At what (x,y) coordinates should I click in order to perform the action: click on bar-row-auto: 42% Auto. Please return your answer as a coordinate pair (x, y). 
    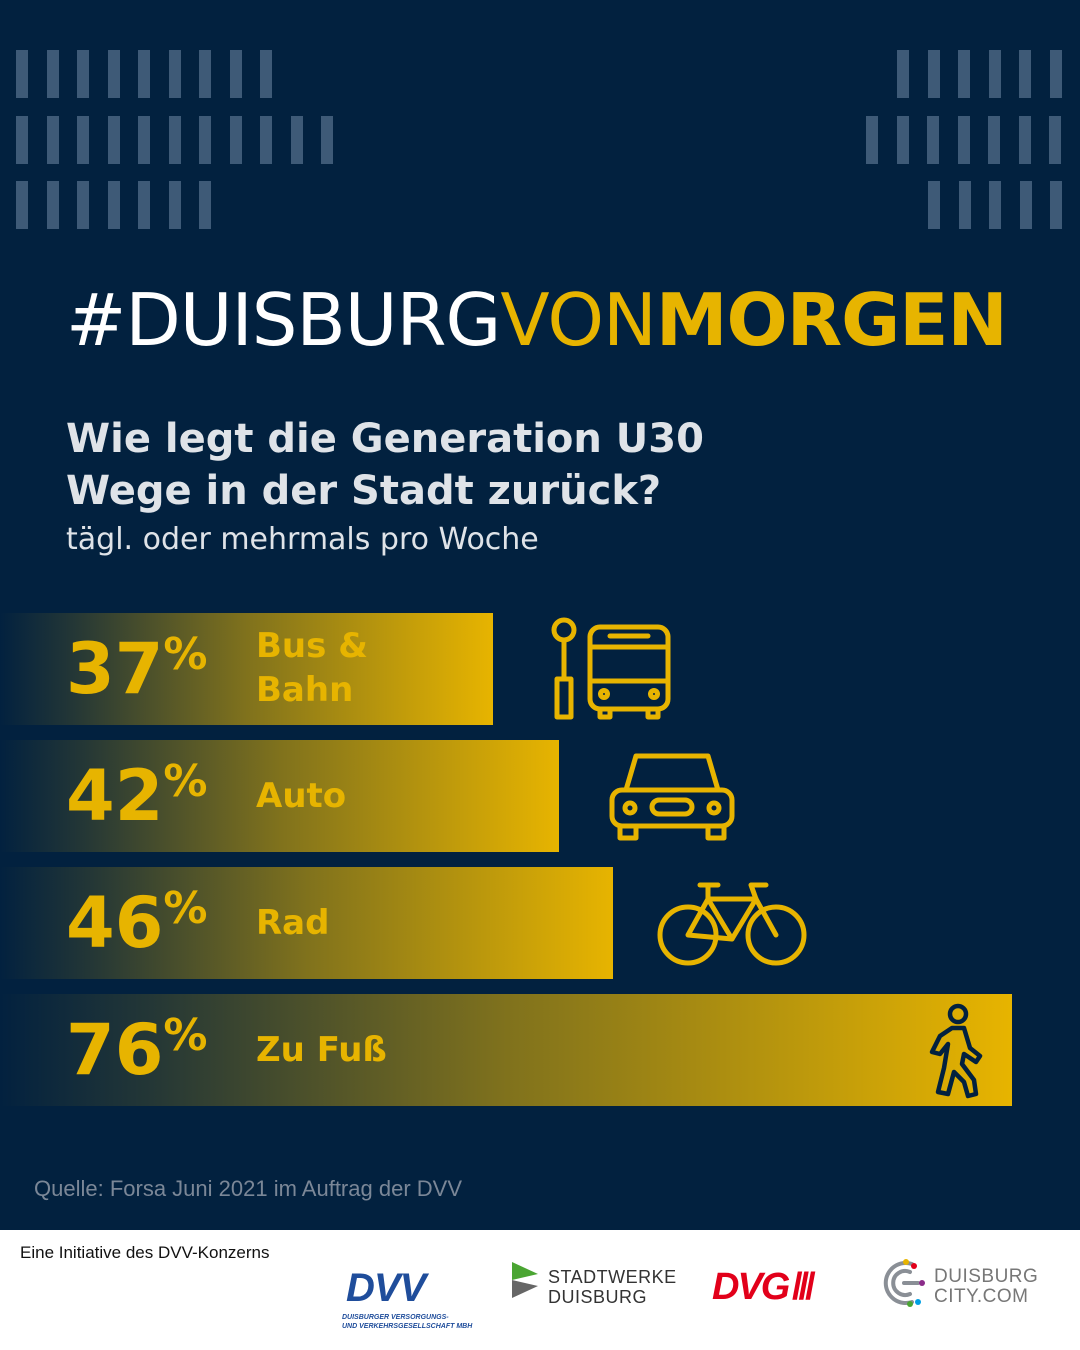
    Looking at the image, I should click on (540, 796).